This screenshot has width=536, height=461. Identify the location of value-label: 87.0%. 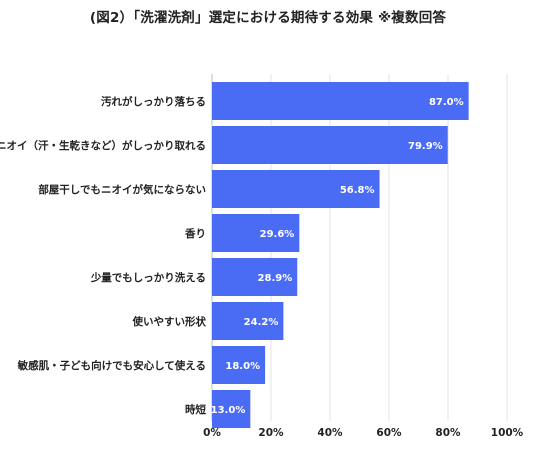
(446, 102).